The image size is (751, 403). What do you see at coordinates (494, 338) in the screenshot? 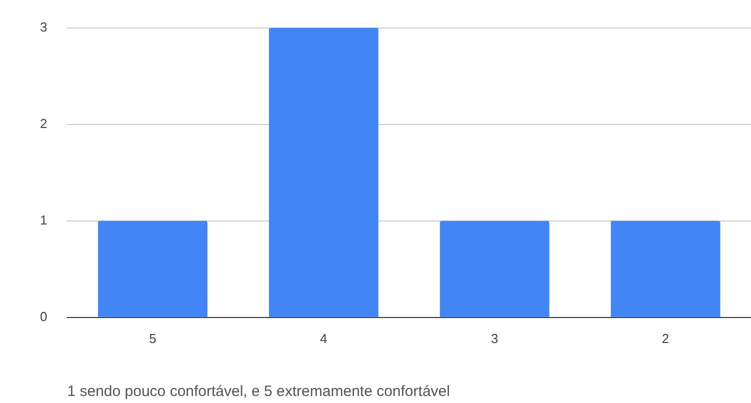
I see `x-tick-label: 3` at bounding box center [494, 338].